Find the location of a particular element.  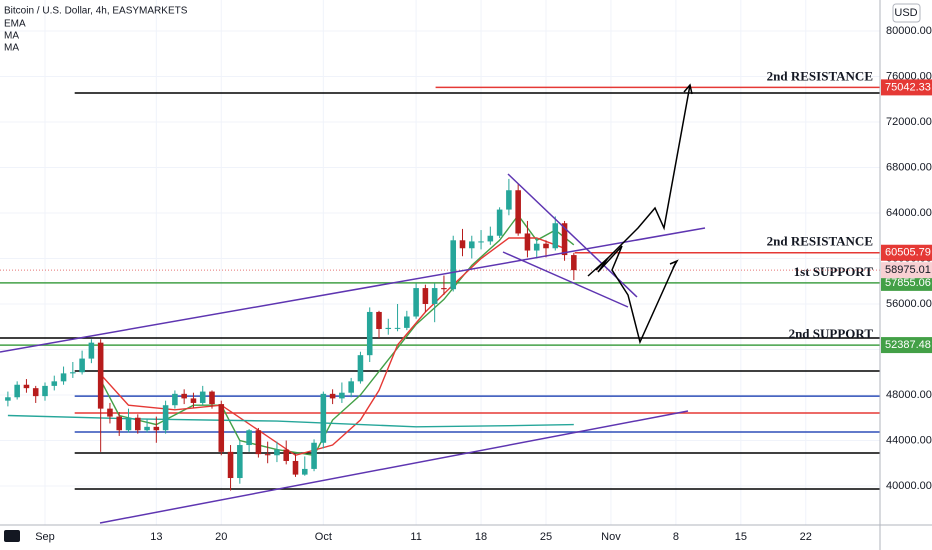

level-label: 2nd SUPPORT is located at coordinates (831, 333).